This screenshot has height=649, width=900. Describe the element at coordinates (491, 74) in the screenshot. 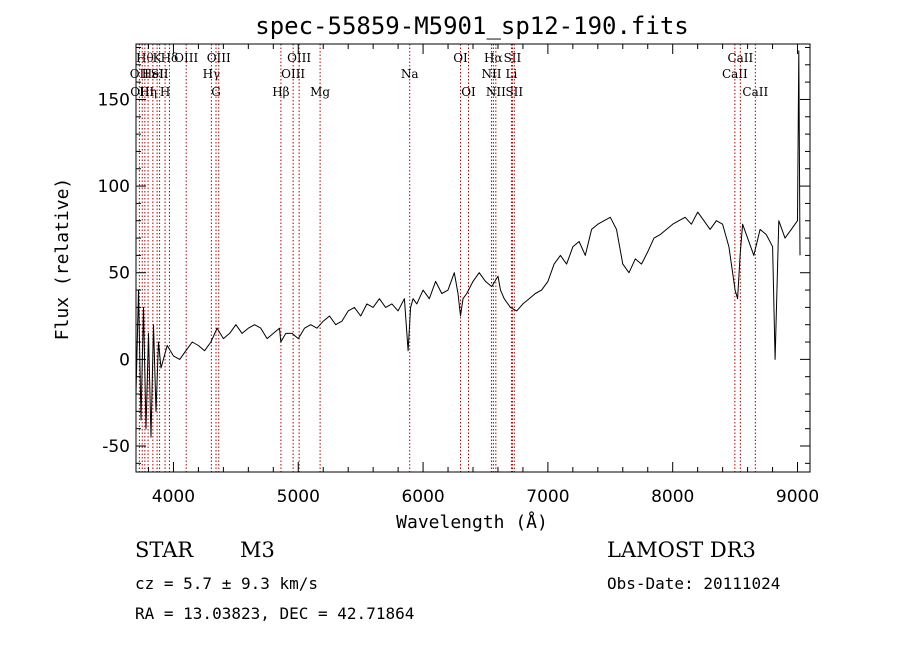

I see `line-label-20: NII` at that location.